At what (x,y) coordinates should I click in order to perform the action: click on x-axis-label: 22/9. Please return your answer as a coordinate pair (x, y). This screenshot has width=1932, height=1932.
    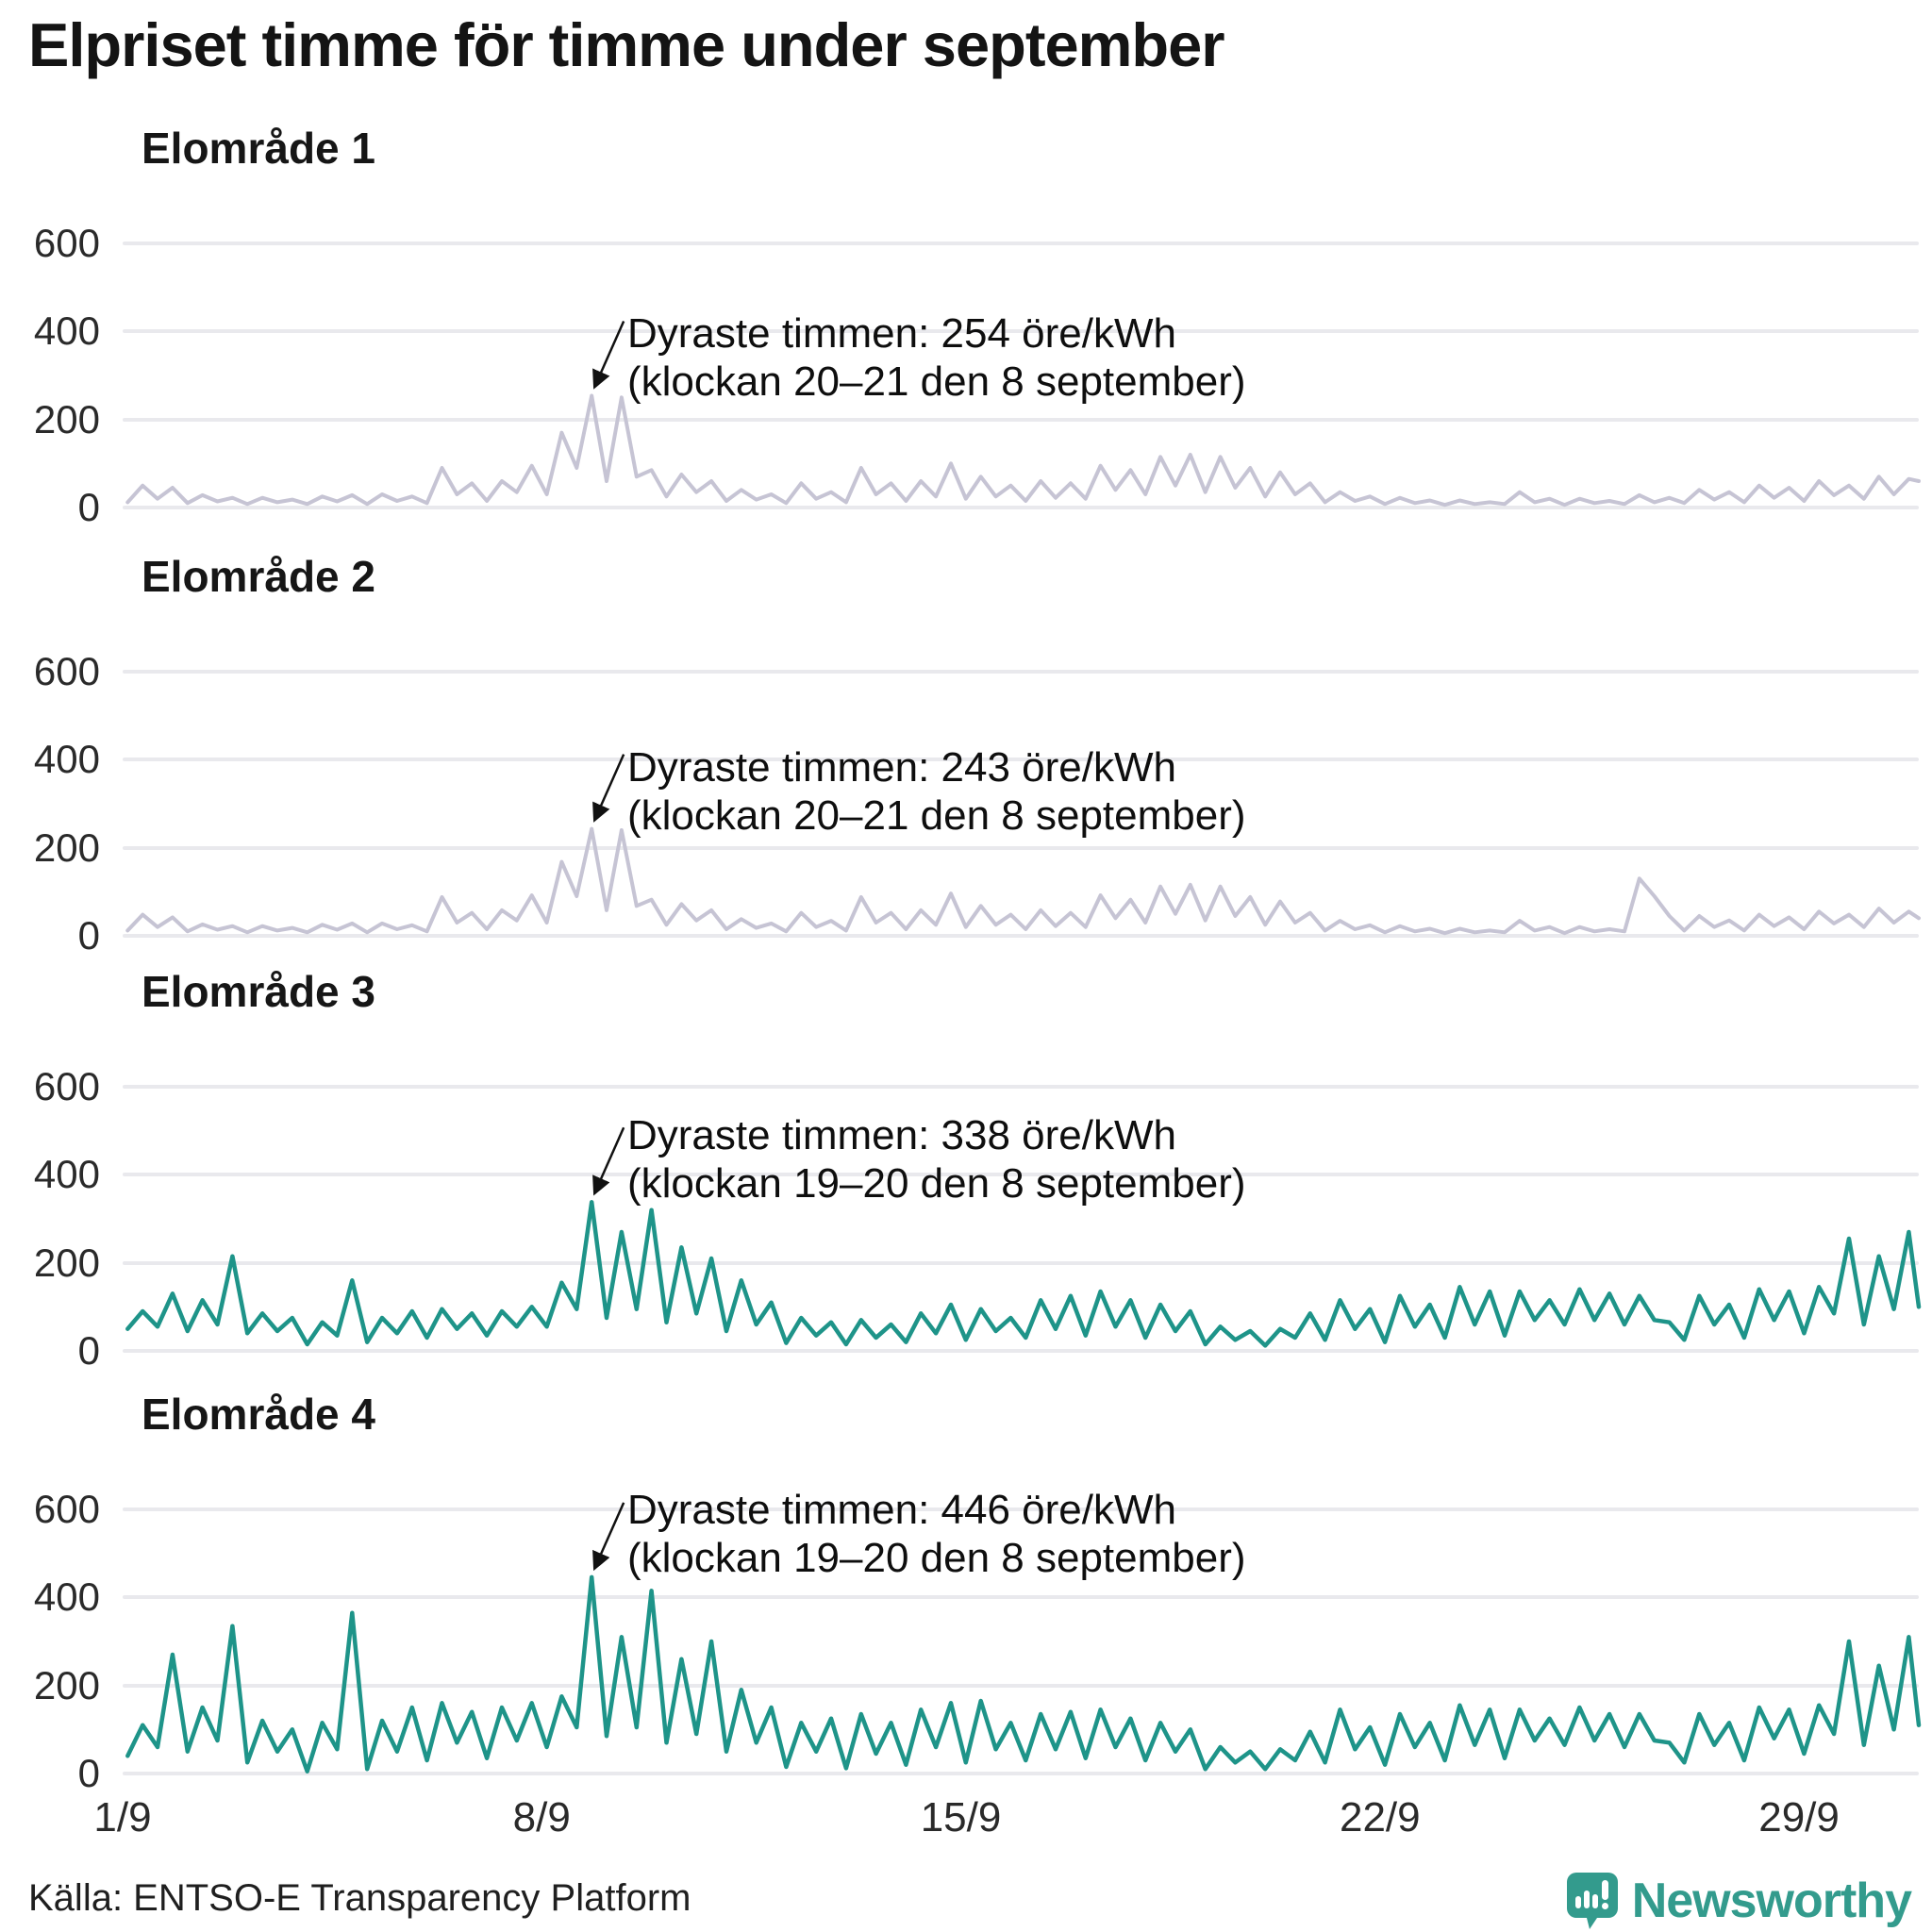
    Looking at the image, I should click on (1380, 1817).